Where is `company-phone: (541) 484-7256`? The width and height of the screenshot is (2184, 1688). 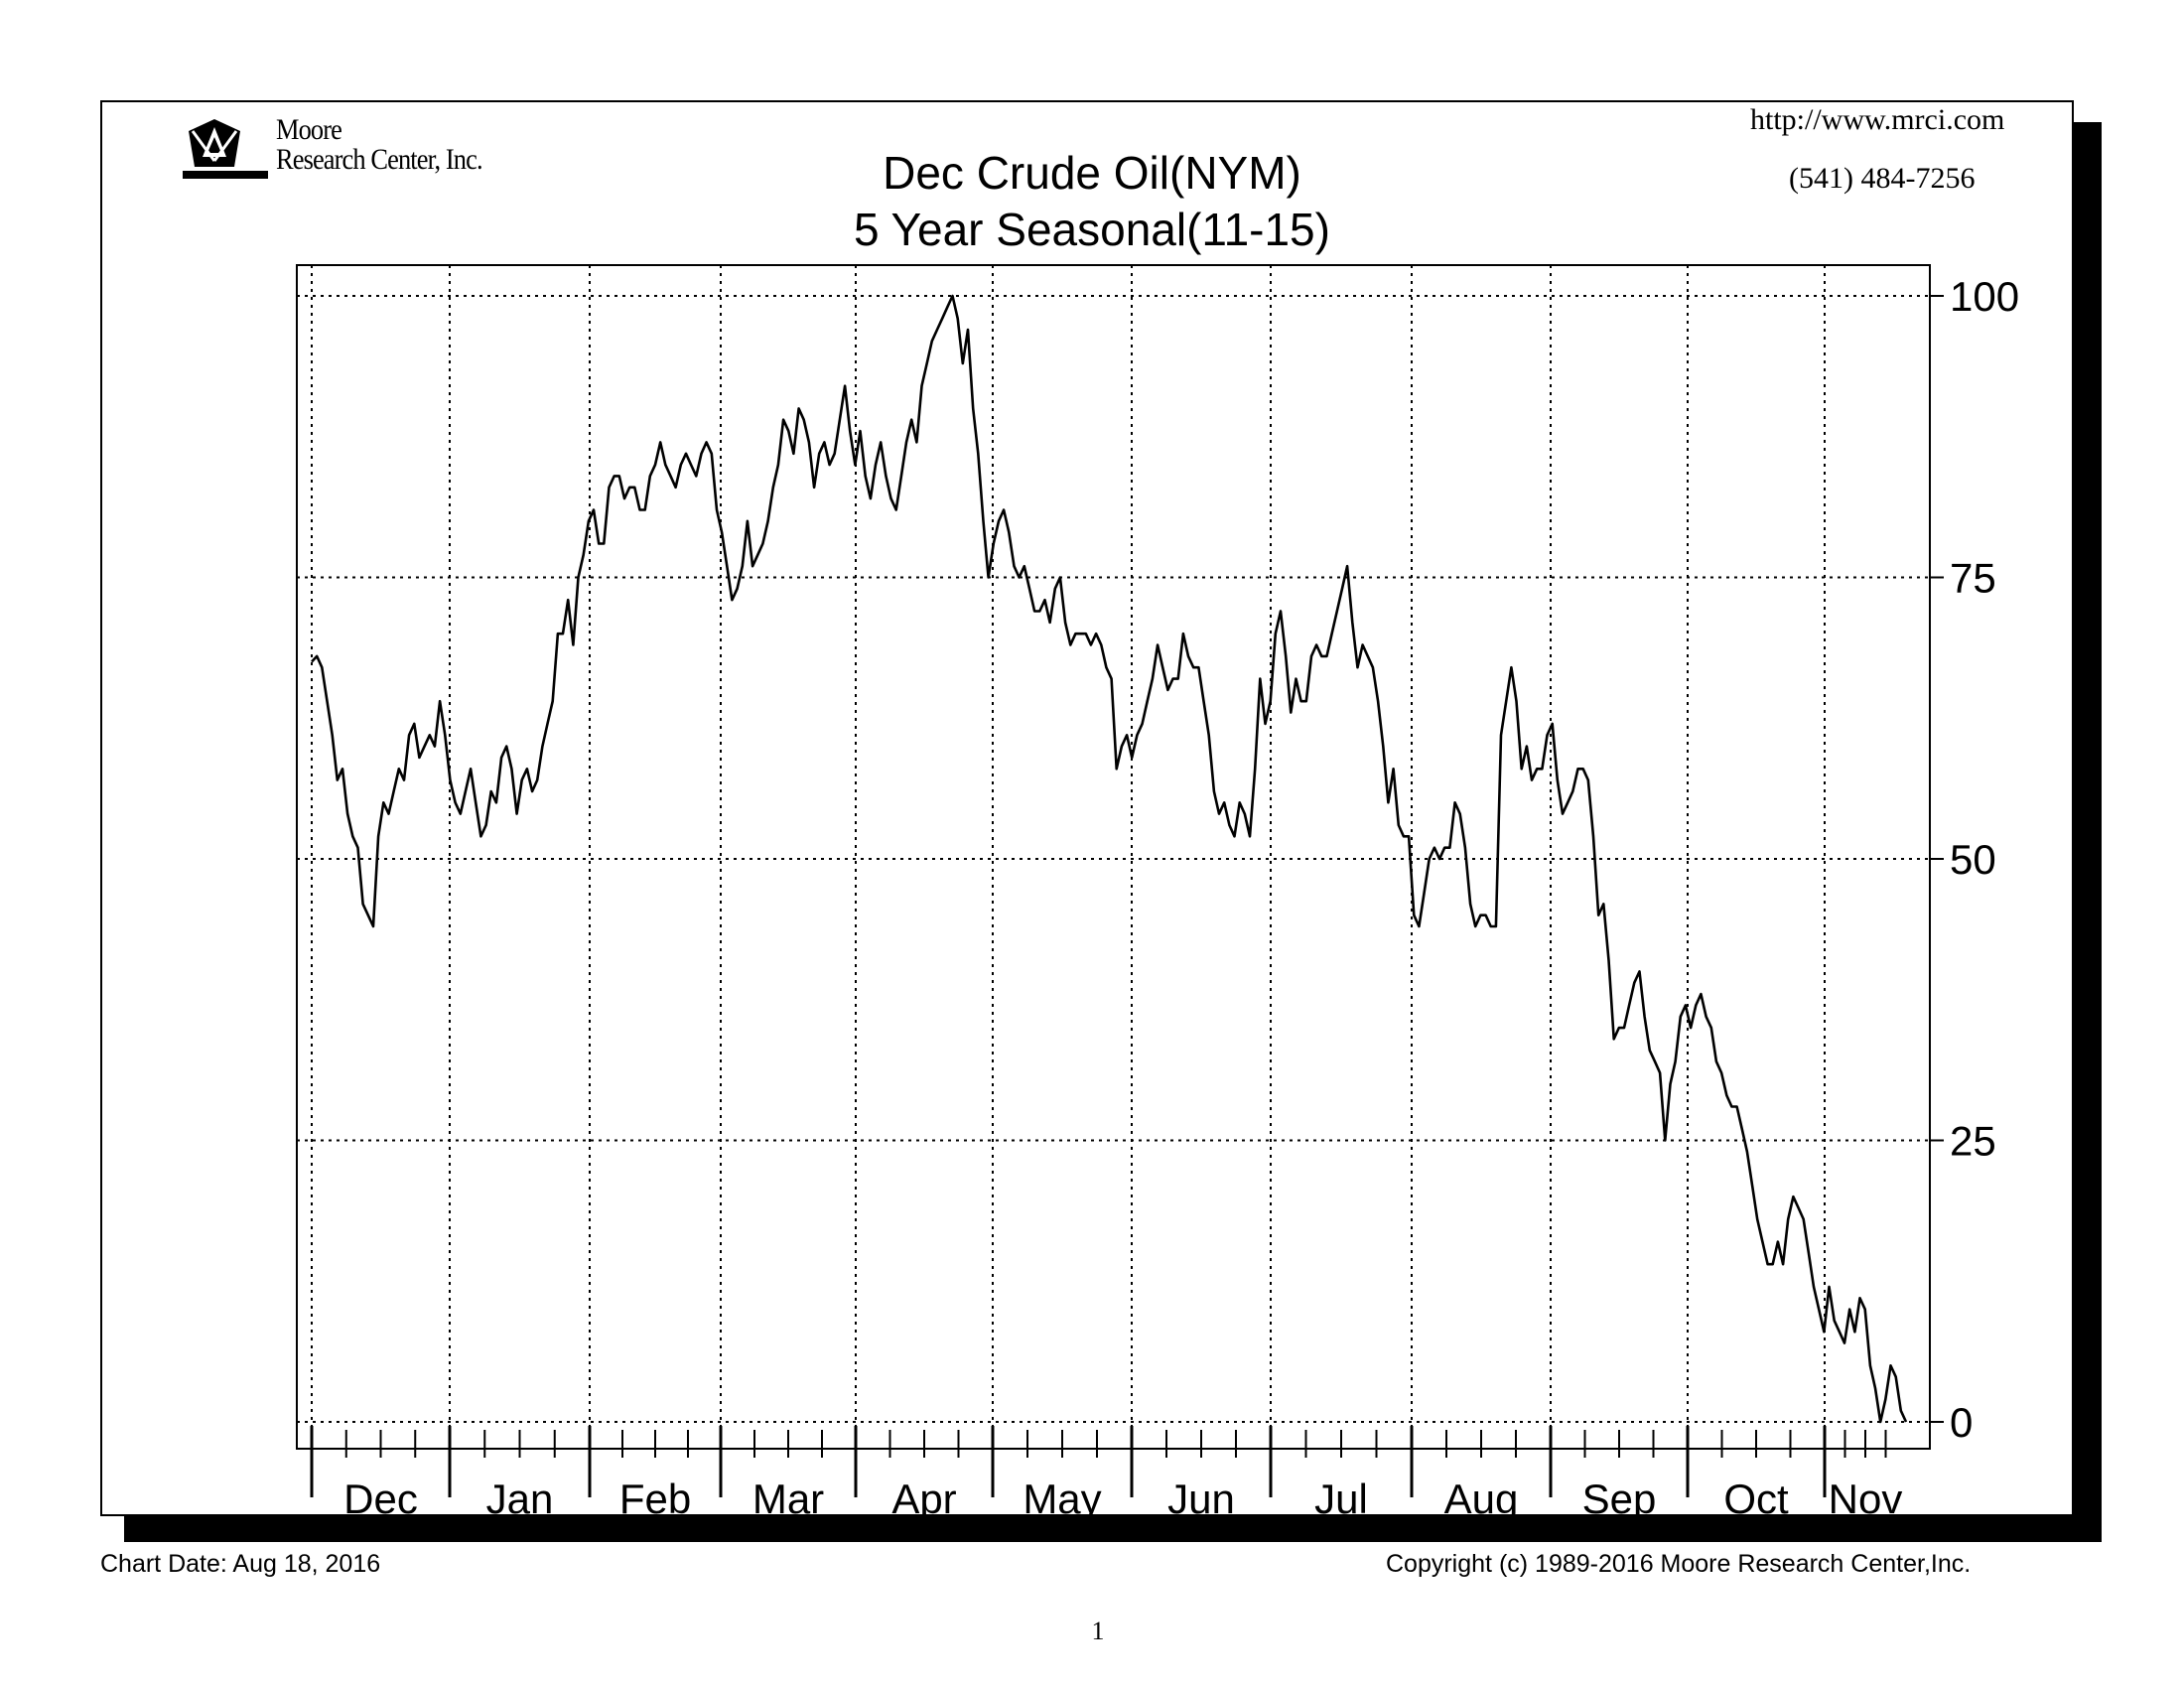
company-phone: (541) 484-7256 is located at coordinates (1882, 178).